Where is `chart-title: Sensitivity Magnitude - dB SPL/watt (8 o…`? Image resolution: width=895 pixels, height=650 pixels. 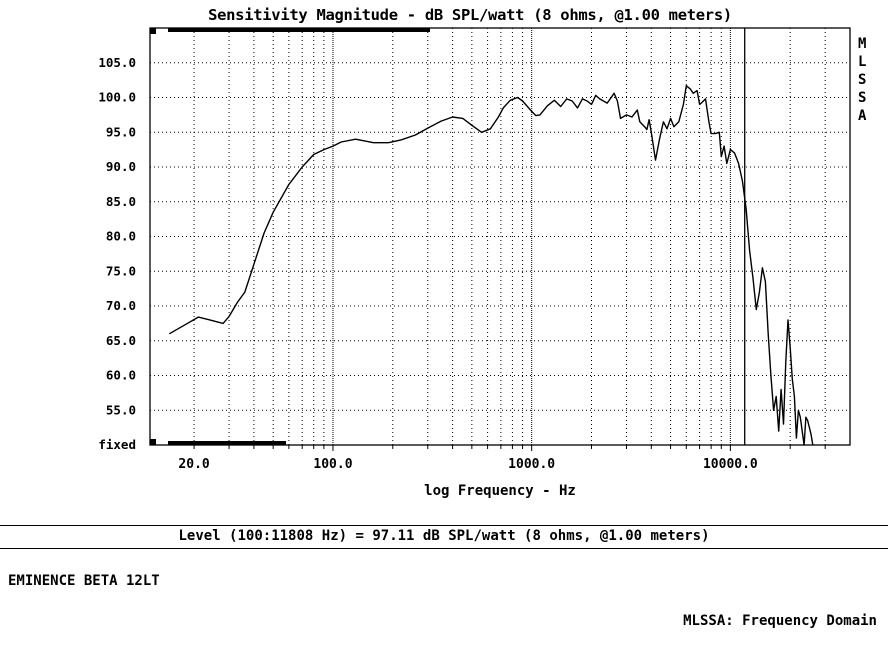
chart-title: Sensitivity Magnitude - dB SPL/watt (8 o… is located at coordinates (470, 15).